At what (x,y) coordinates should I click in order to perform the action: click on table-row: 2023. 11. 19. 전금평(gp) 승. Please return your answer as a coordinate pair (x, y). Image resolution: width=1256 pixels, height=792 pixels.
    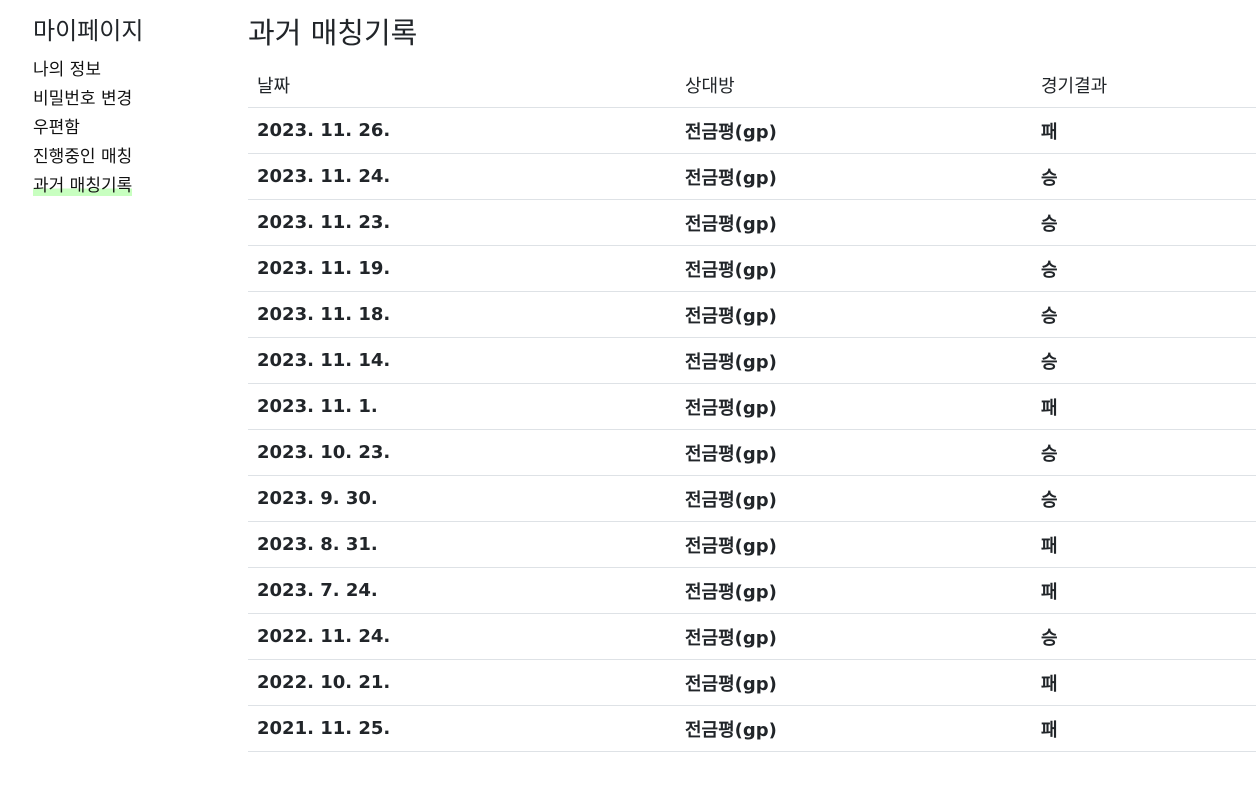
    Looking at the image, I should click on (752, 268).